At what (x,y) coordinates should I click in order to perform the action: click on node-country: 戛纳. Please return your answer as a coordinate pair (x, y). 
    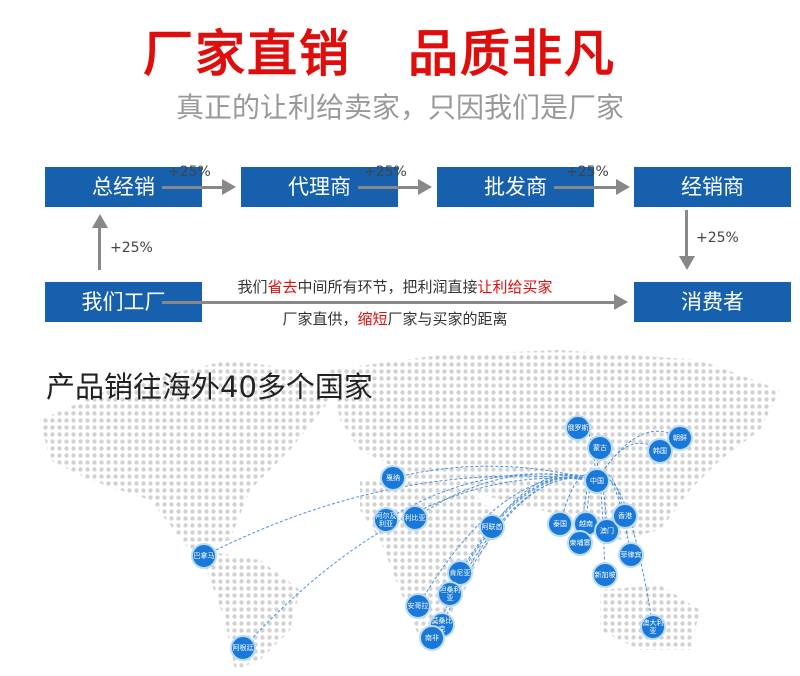
    Looking at the image, I should click on (393, 478).